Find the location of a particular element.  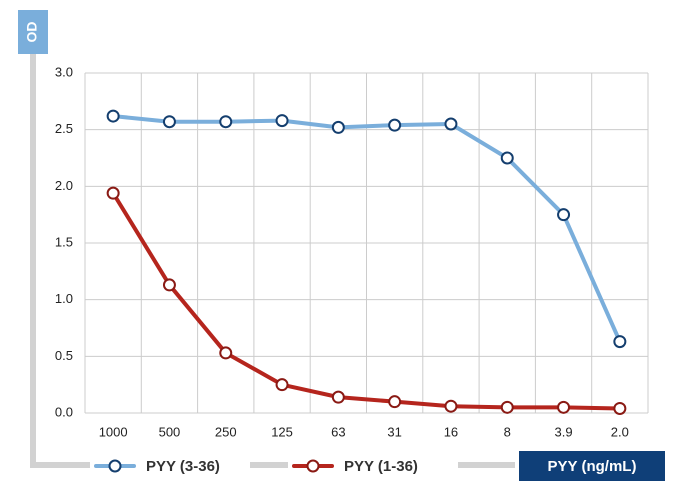

x-axis-title: PYY (ng/mL) is located at coordinates (592, 466).